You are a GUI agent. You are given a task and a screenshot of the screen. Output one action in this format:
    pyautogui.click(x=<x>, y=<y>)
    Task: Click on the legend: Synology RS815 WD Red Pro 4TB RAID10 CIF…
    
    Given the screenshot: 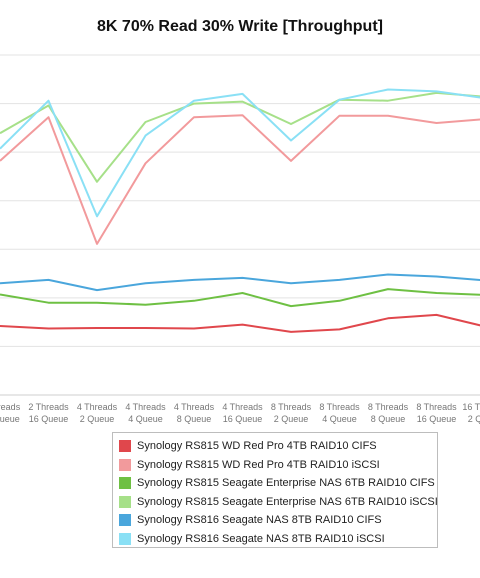 What is the action you would take?
    pyautogui.click(x=275, y=490)
    